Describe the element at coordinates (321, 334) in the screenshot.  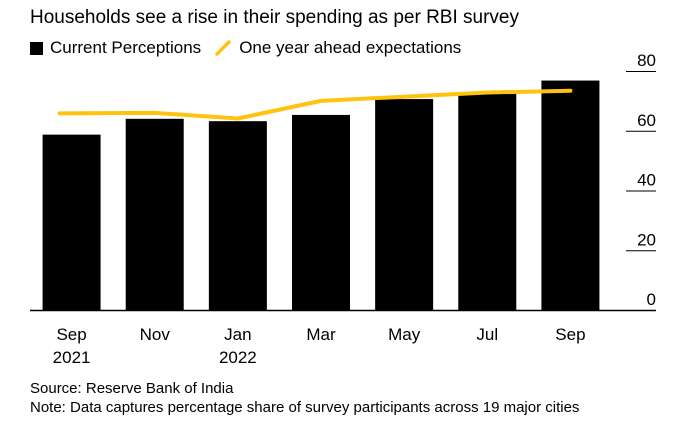
I see `x-tick-label-mar: Mar` at that location.